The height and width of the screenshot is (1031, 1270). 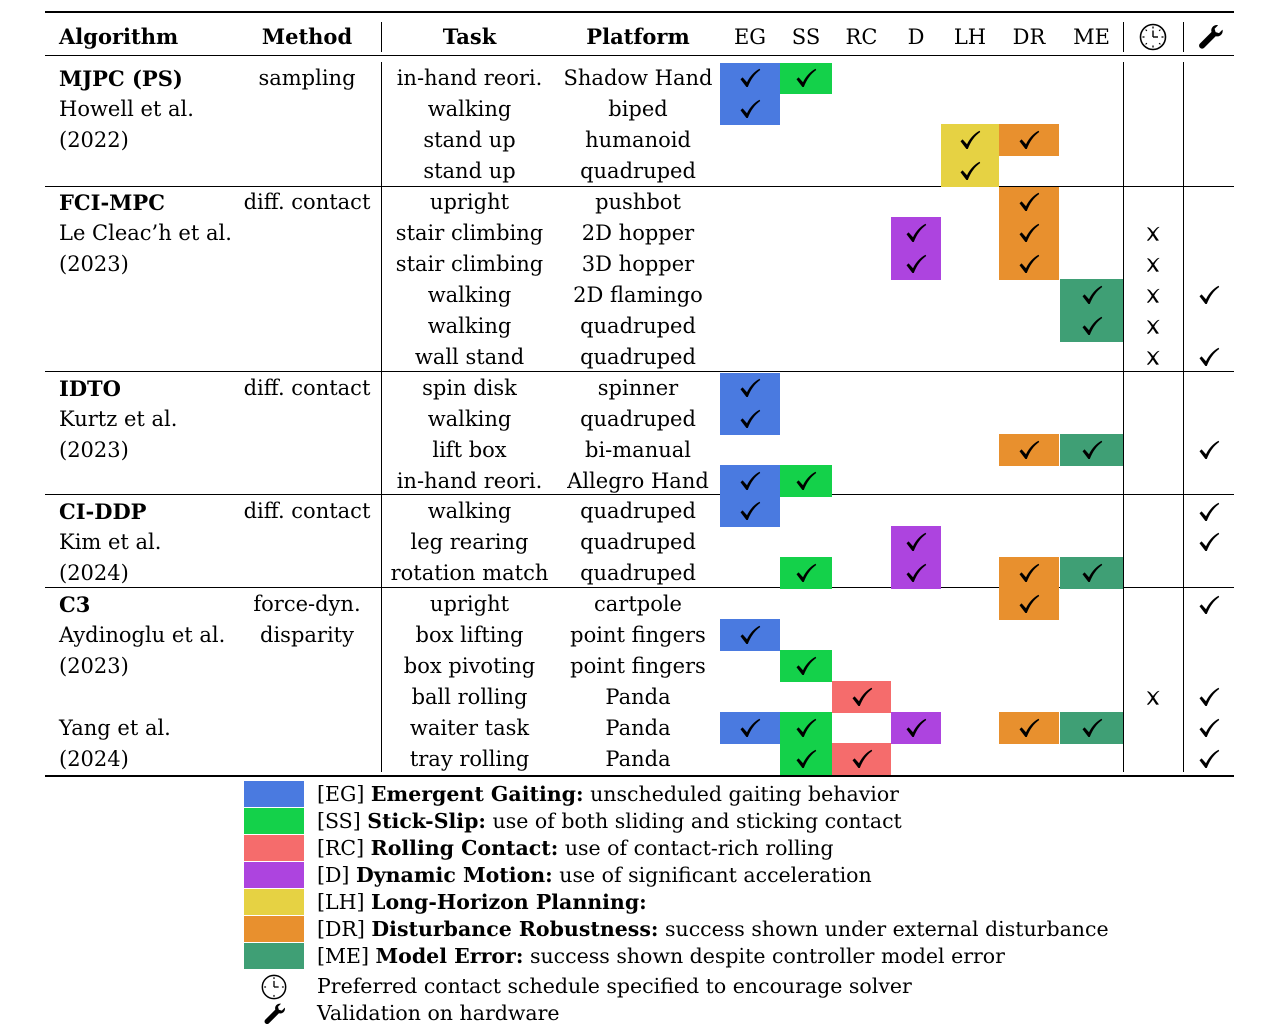 I want to click on platform-cell: cartpole, so click(x=638, y=604).